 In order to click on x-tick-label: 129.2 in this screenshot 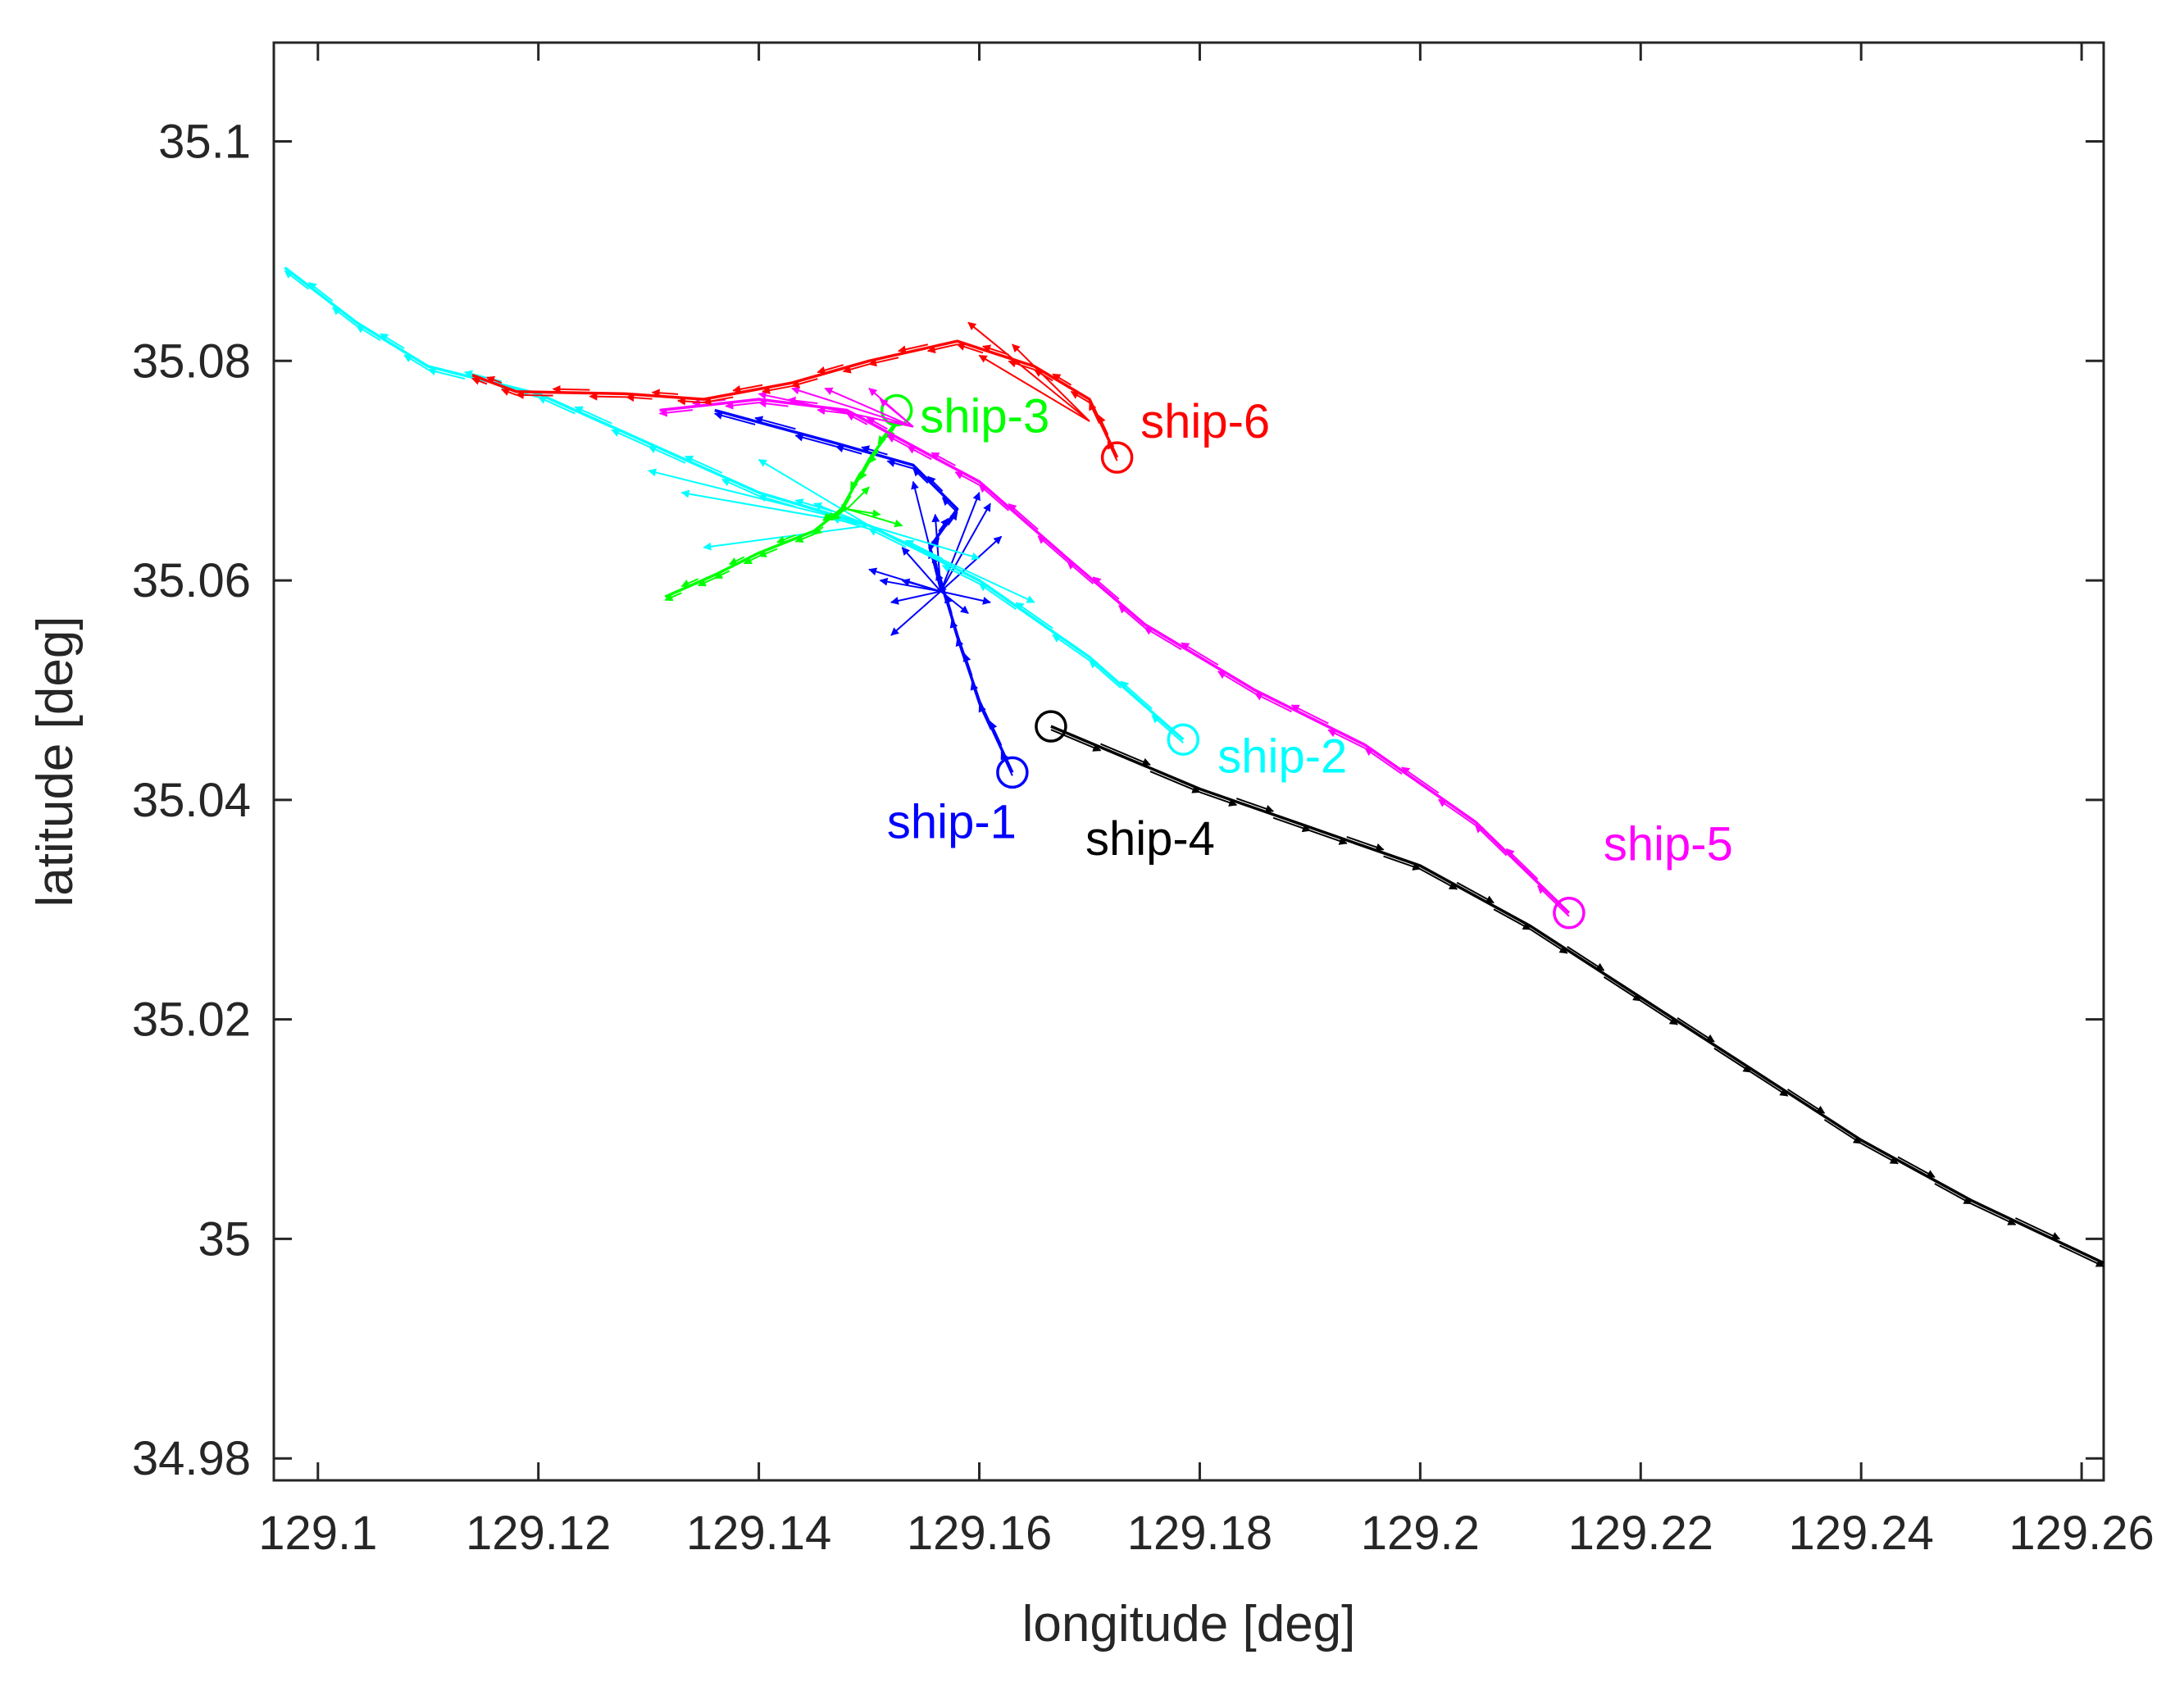, I will do `click(1420, 1533)`.